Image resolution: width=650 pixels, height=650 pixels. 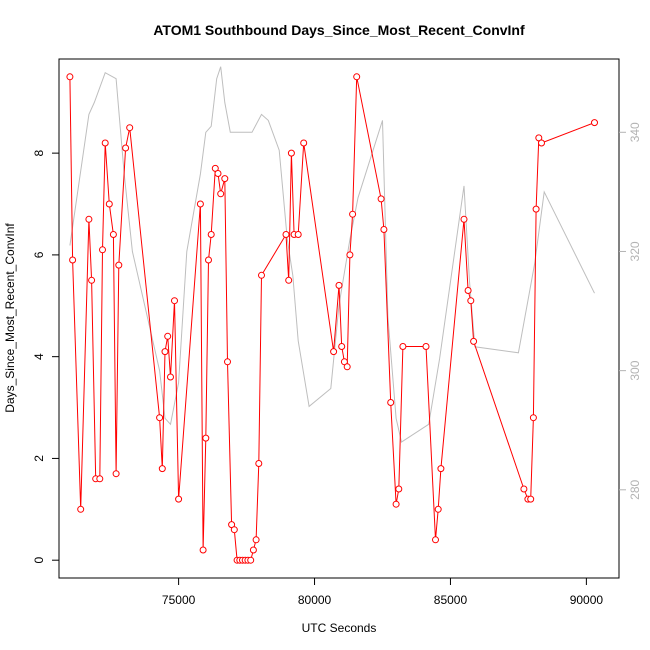 What do you see at coordinates (587, 600) in the screenshot?
I see `x-tick-label: 90000` at bounding box center [587, 600].